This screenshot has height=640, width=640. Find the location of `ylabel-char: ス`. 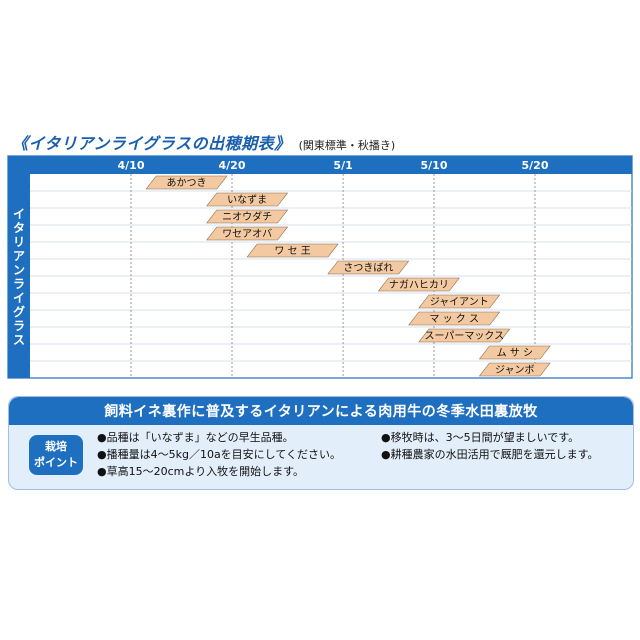

ylabel-char: ス is located at coordinates (19, 340).